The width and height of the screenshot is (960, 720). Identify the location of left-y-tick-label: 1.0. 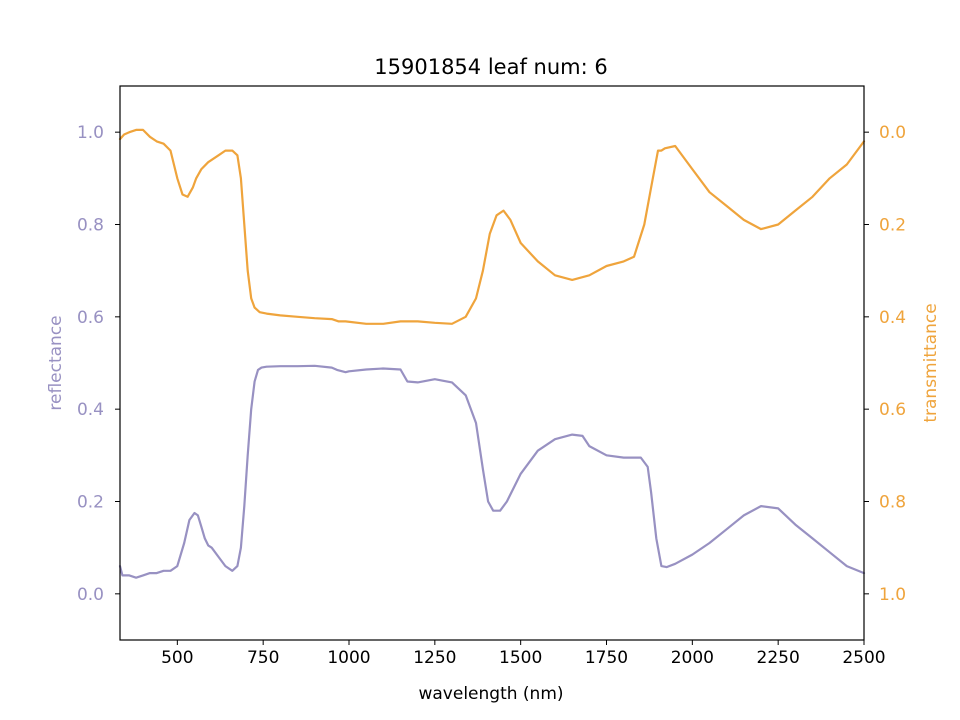
(90, 133).